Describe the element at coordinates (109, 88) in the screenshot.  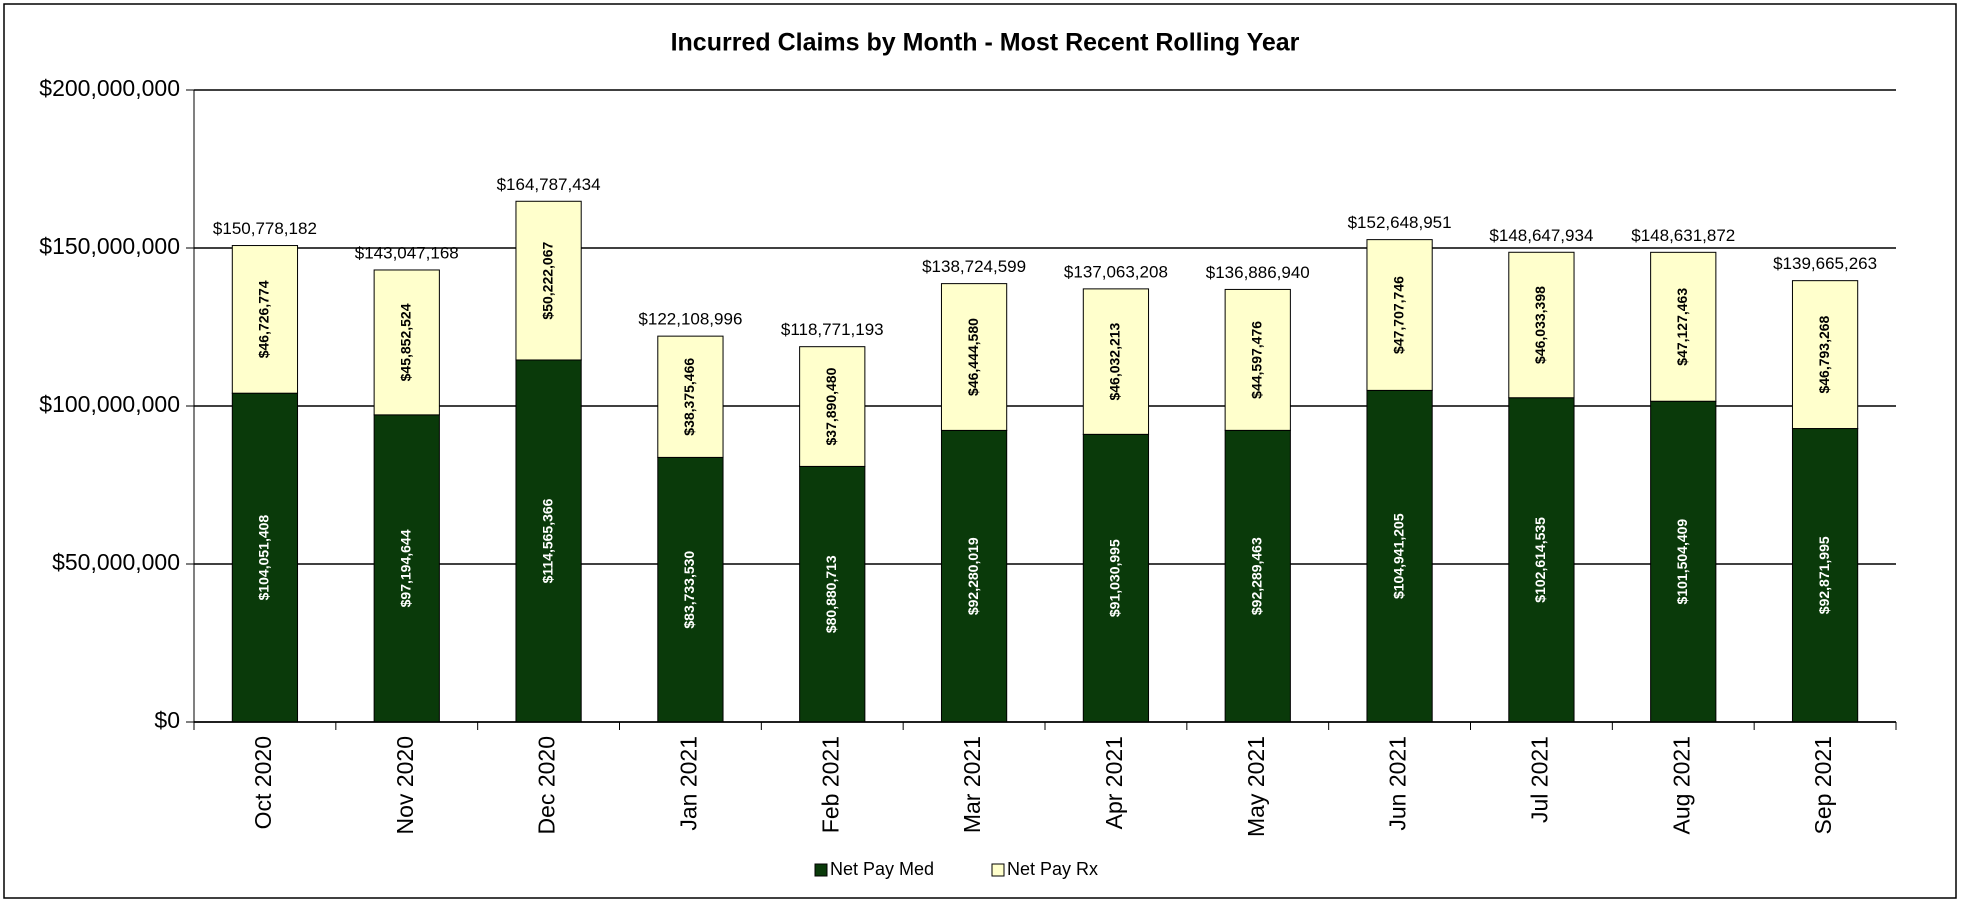
I see `y-tick-label: $200,000,000` at that location.